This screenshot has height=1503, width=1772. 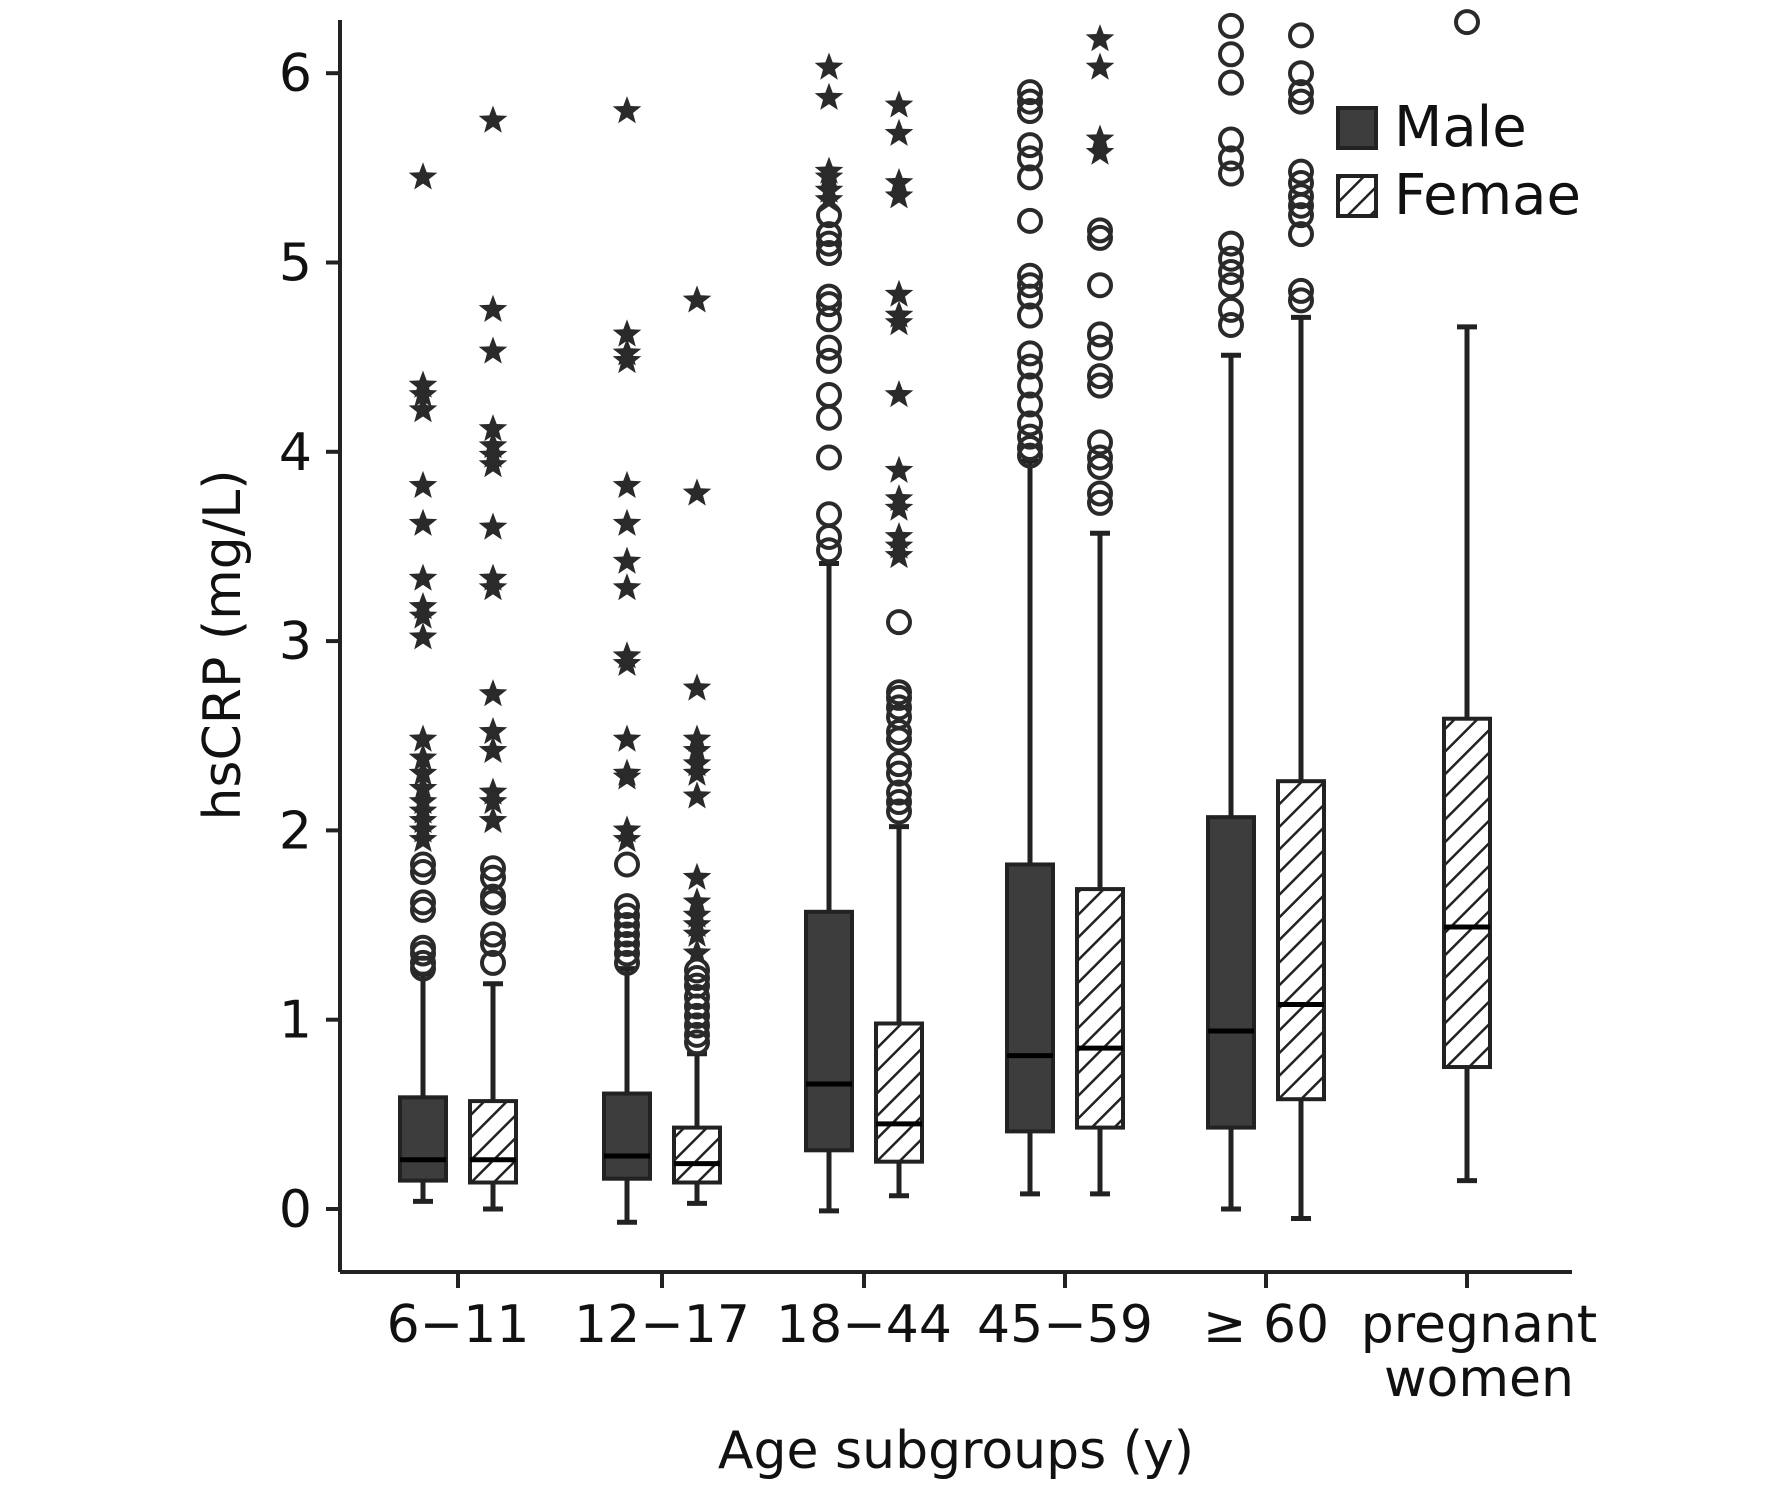 What do you see at coordinates (1479, 1325) in the screenshot?
I see `x-tick-label: pregnant` at bounding box center [1479, 1325].